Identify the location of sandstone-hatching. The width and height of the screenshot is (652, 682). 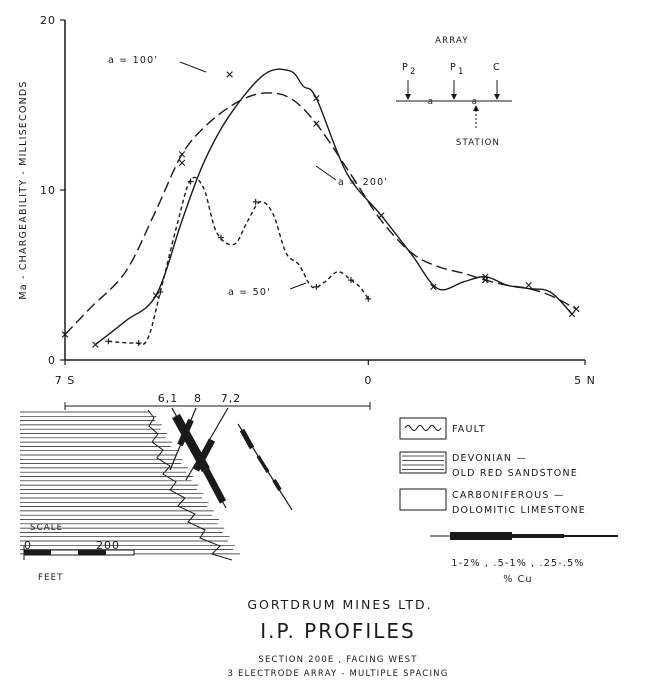
(130, 483).